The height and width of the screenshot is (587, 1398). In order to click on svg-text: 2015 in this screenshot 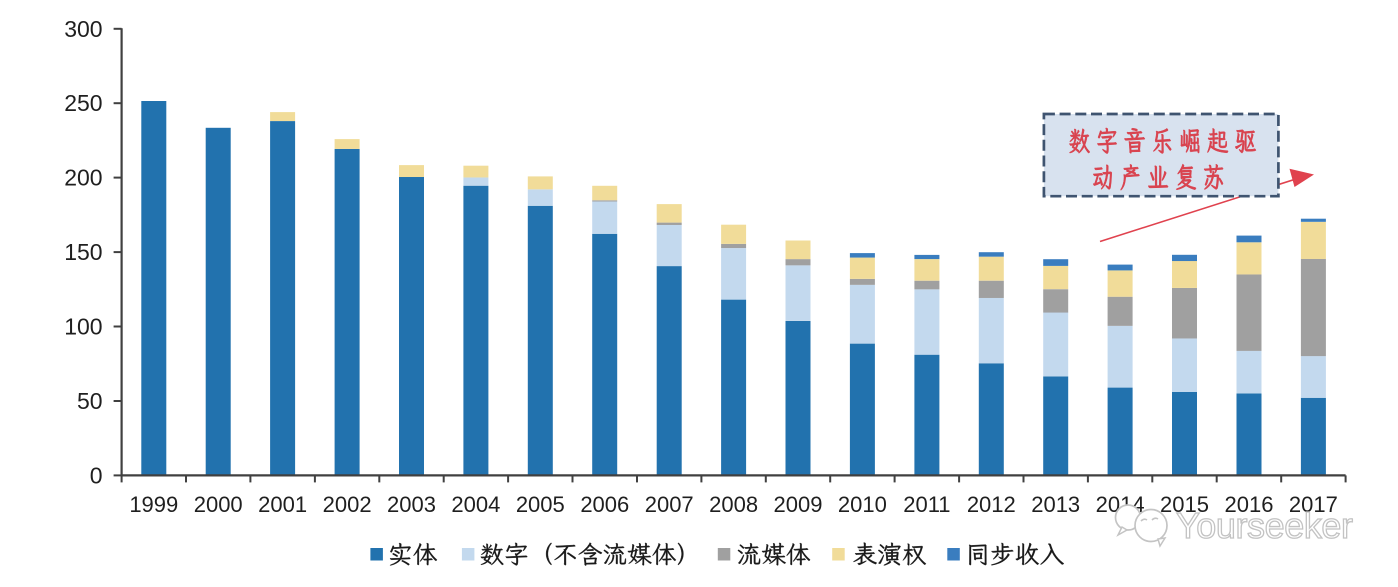, I will do `click(1184, 504)`.